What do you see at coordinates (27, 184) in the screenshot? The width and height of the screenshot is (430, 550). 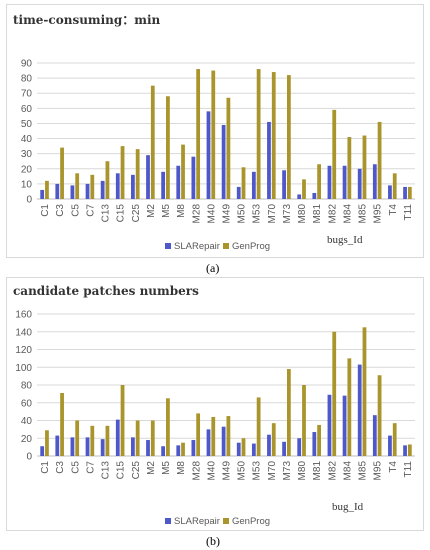 I see `y-tick-label: 10` at bounding box center [27, 184].